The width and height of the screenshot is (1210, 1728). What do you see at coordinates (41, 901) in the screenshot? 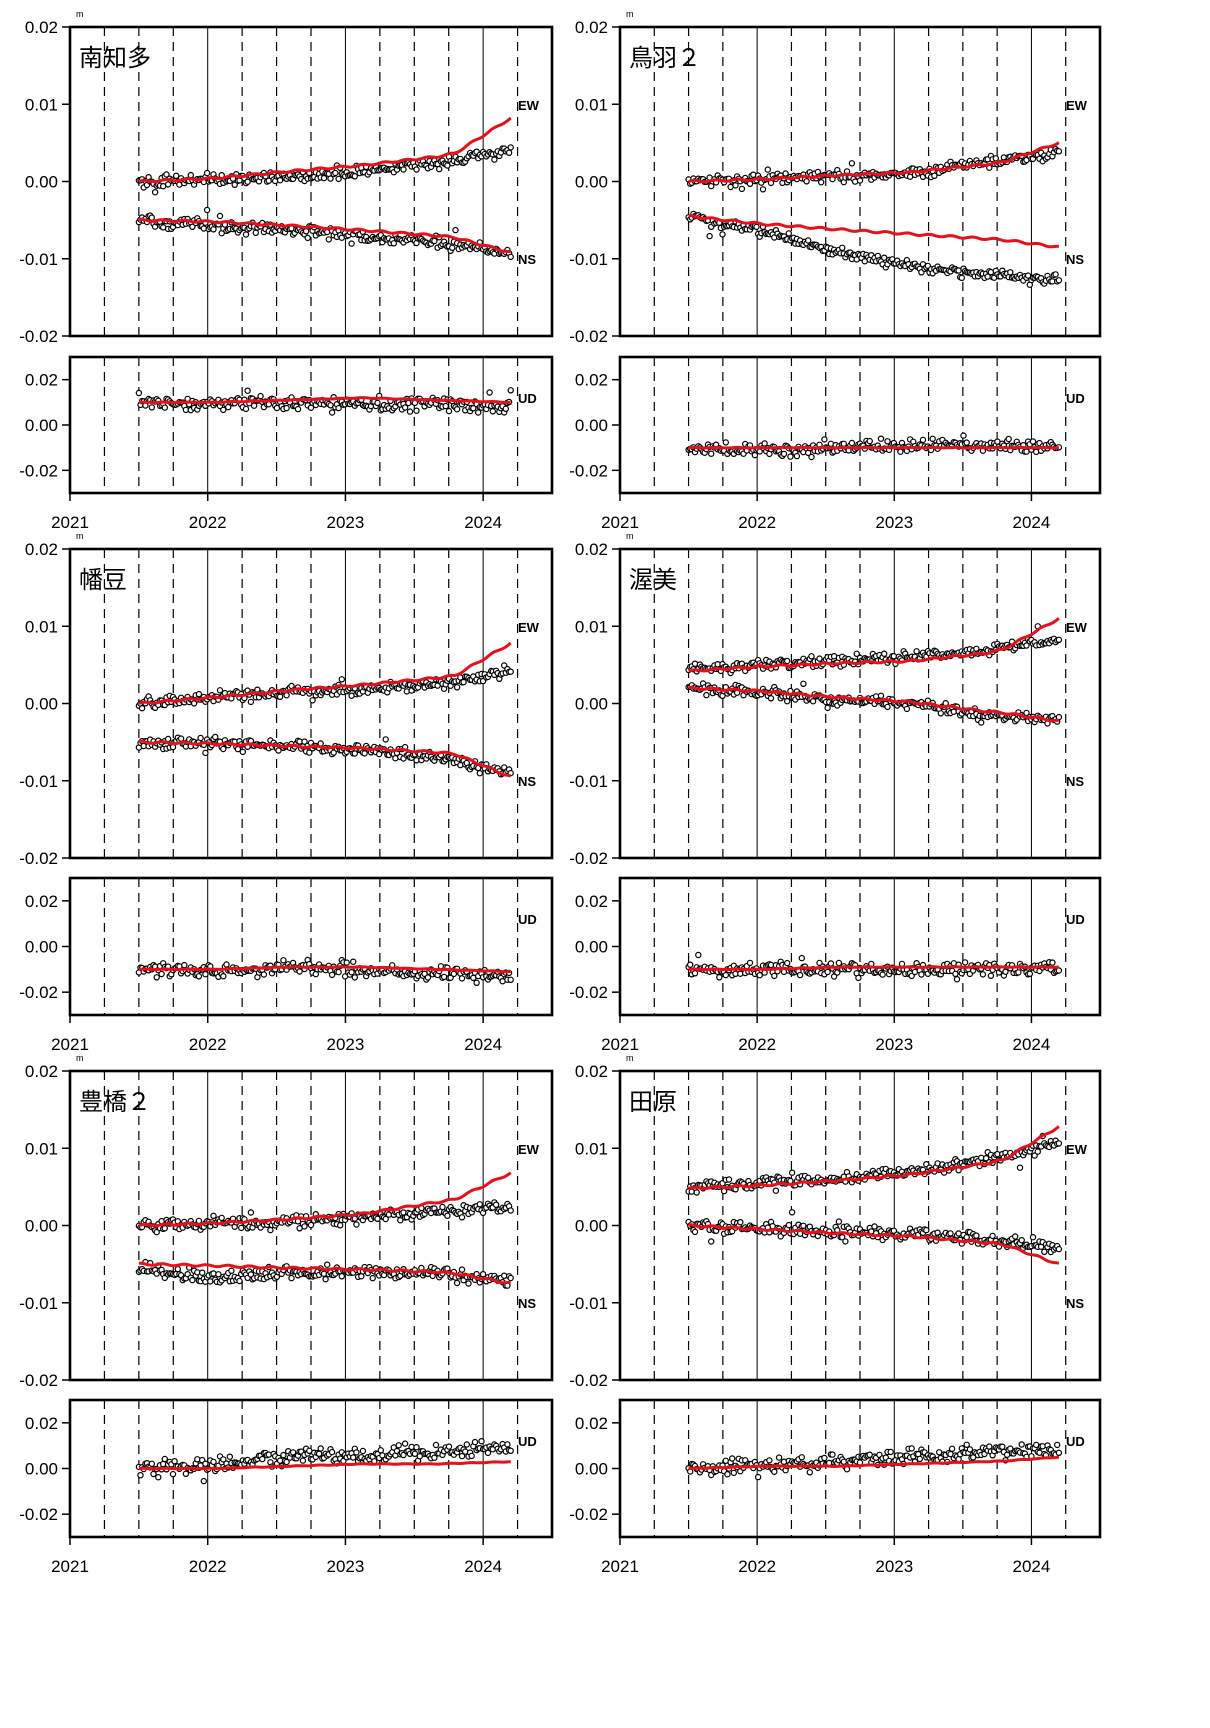
I see `y-tick-label: 0.02` at bounding box center [41, 901].